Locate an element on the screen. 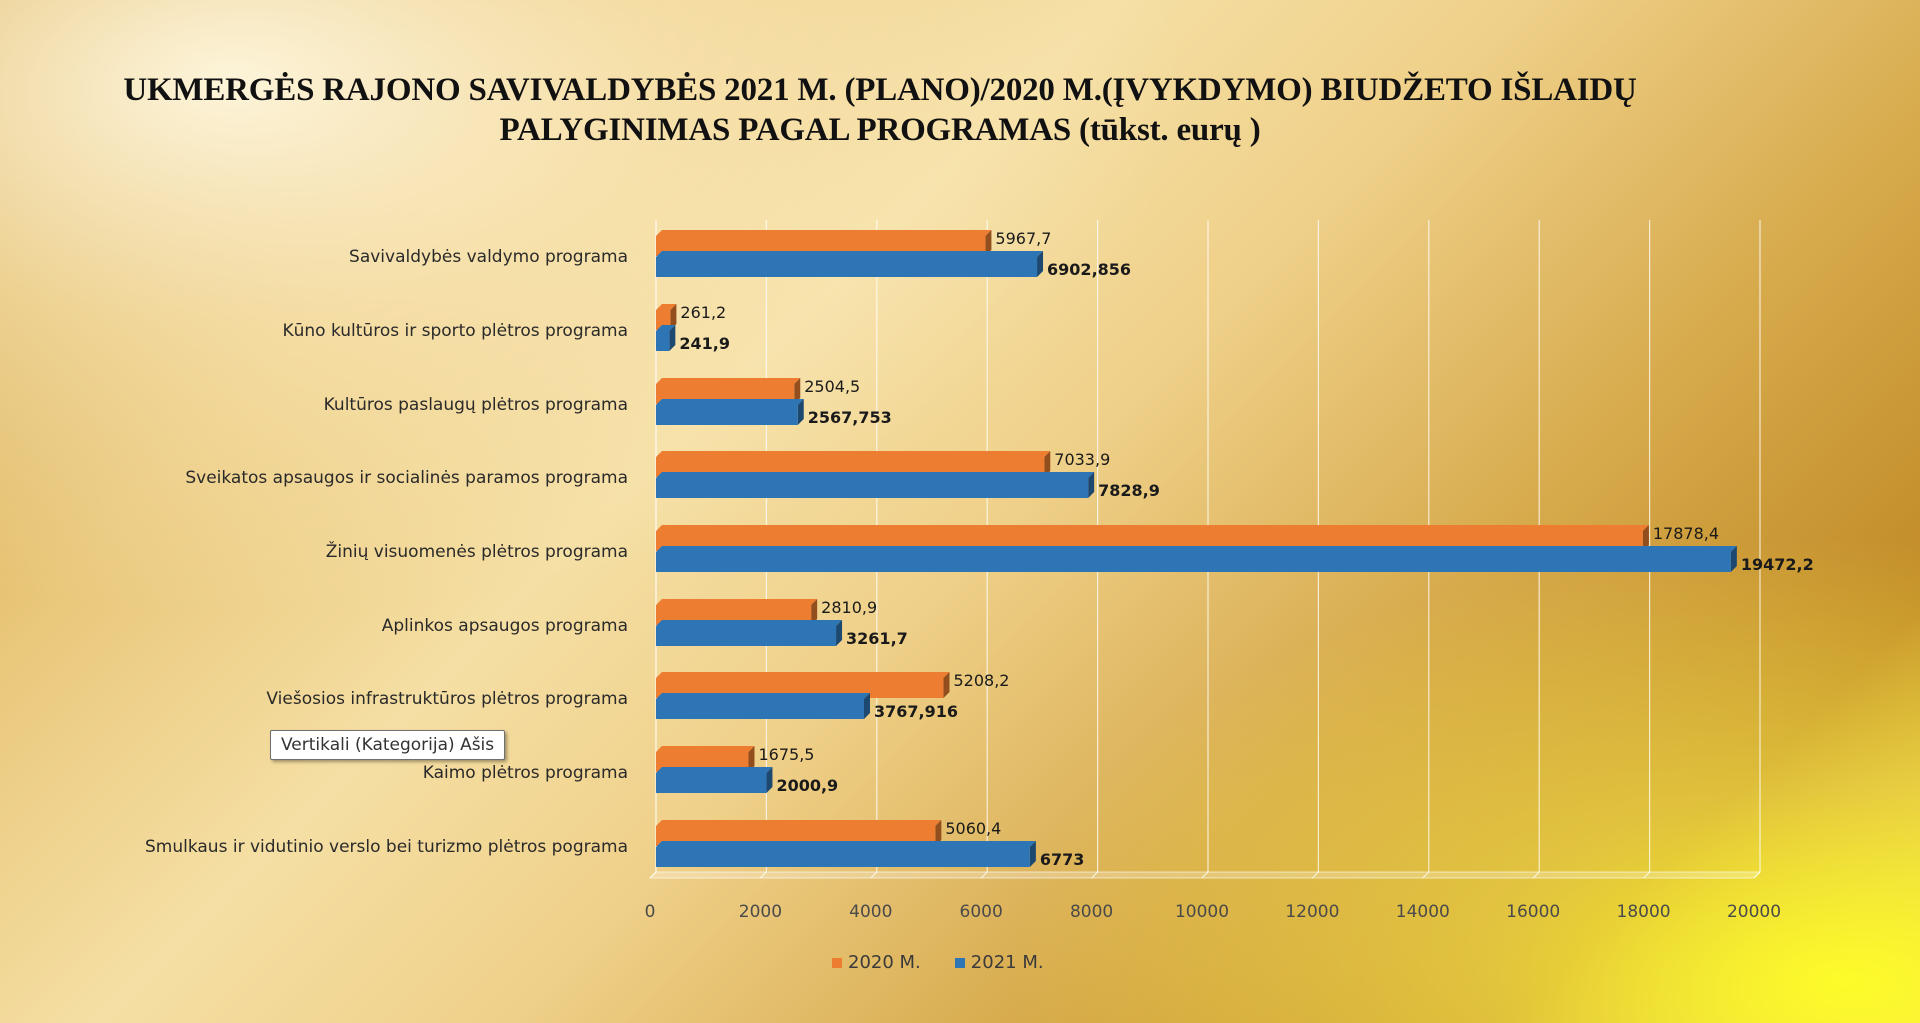 The width and height of the screenshot is (1920, 1023). category-label: Kūno kultūros ir sporto plėtros programa is located at coordinates (455, 331).